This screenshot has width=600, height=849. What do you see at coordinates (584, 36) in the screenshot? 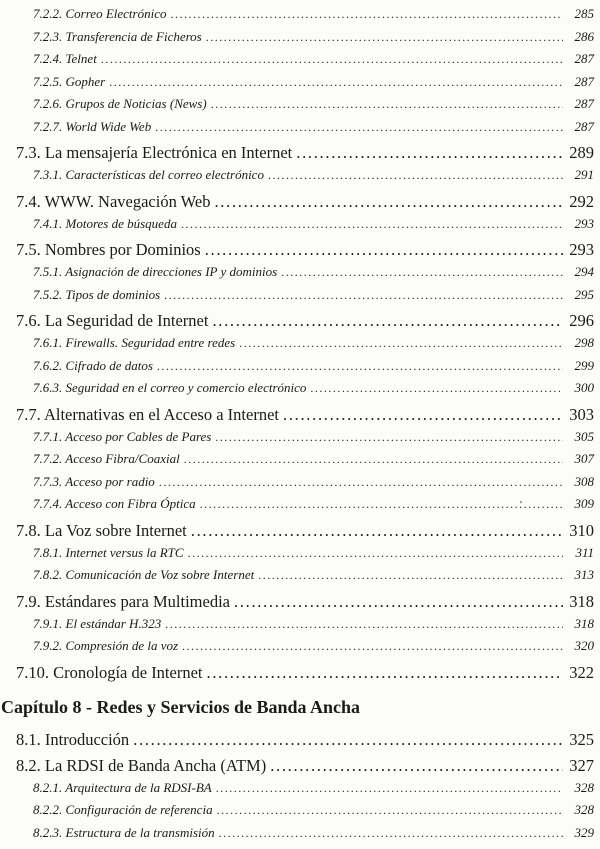
I see `toc-entry-page: 286` at bounding box center [584, 36].